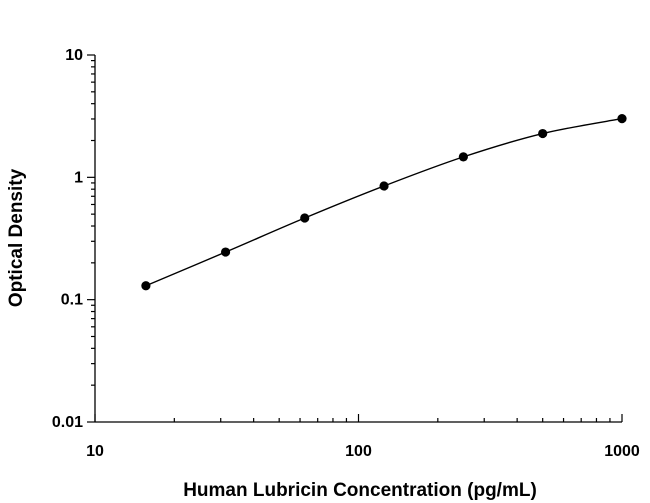 This screenshot has width=650, height=503. What do you see at coordinates (72, 300) in the screenshot?
I see `y-tick-label: 0.1` at bounding box center [72, 300].